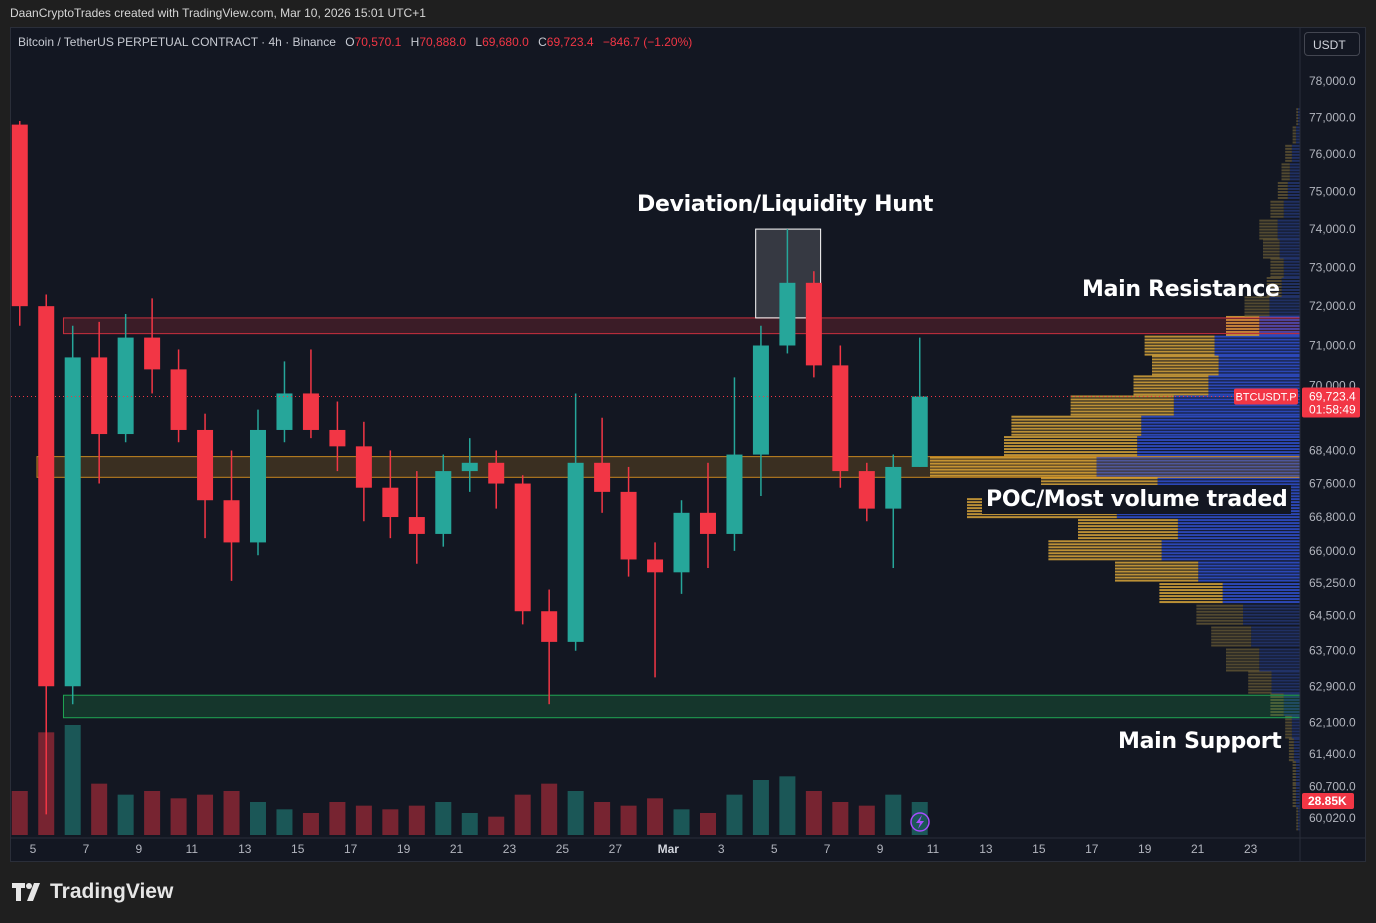 The height and width of the screenshot is (923, 1376). I want to click on x-tick-label: 13, so click(245, 849).